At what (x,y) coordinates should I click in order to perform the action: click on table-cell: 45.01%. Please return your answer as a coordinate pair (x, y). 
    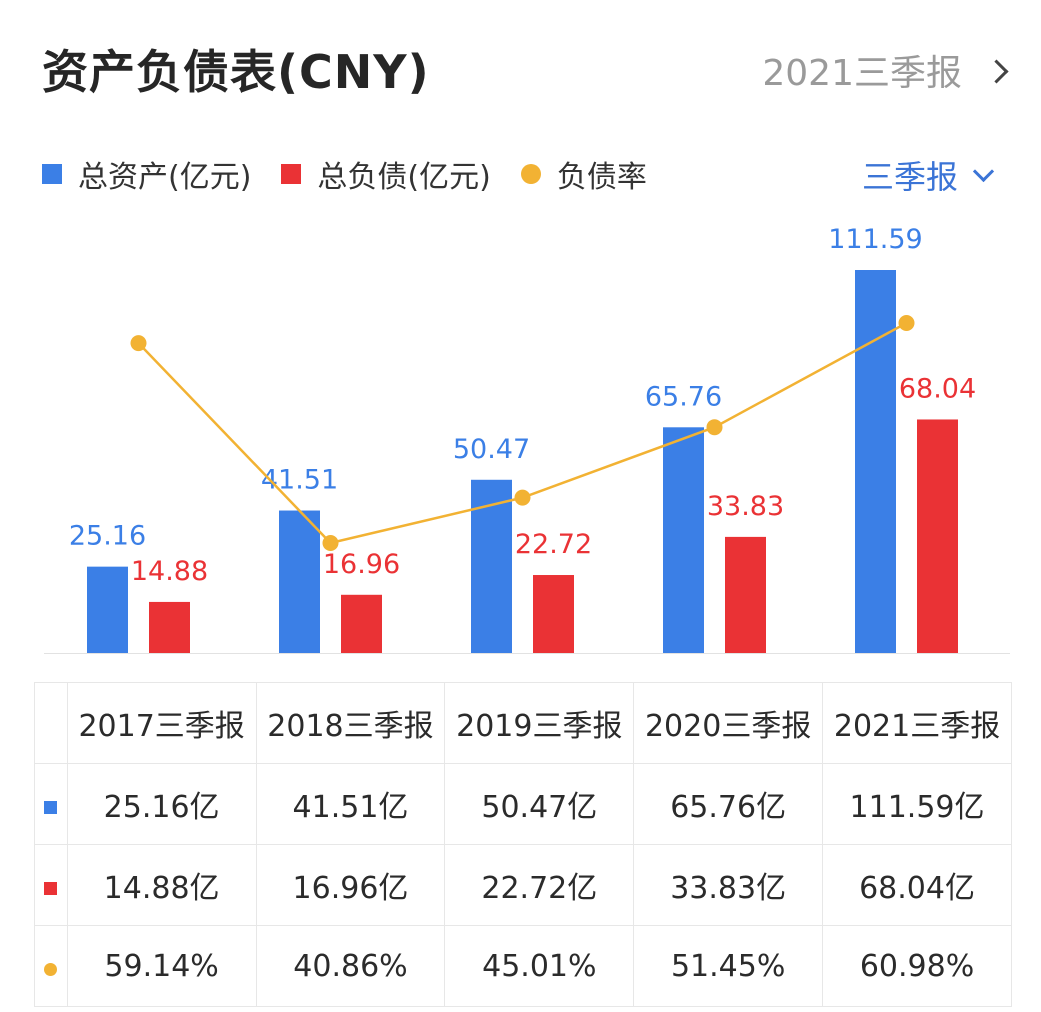
    Looking at the image, I should click on (539, 966).